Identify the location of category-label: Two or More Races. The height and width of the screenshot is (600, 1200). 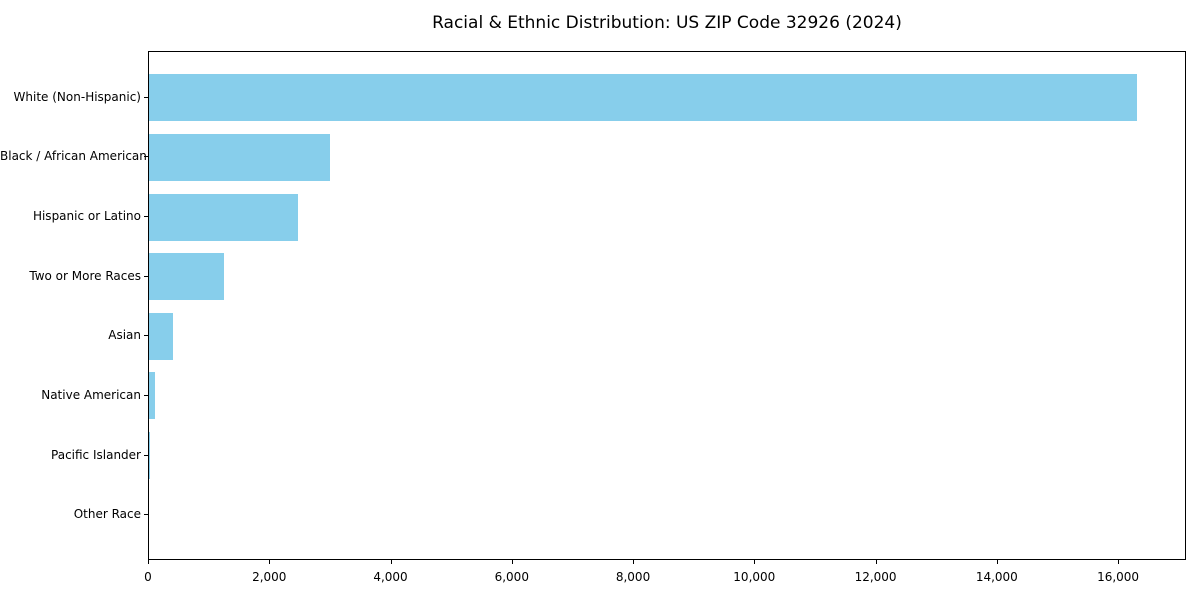
(85, 275).